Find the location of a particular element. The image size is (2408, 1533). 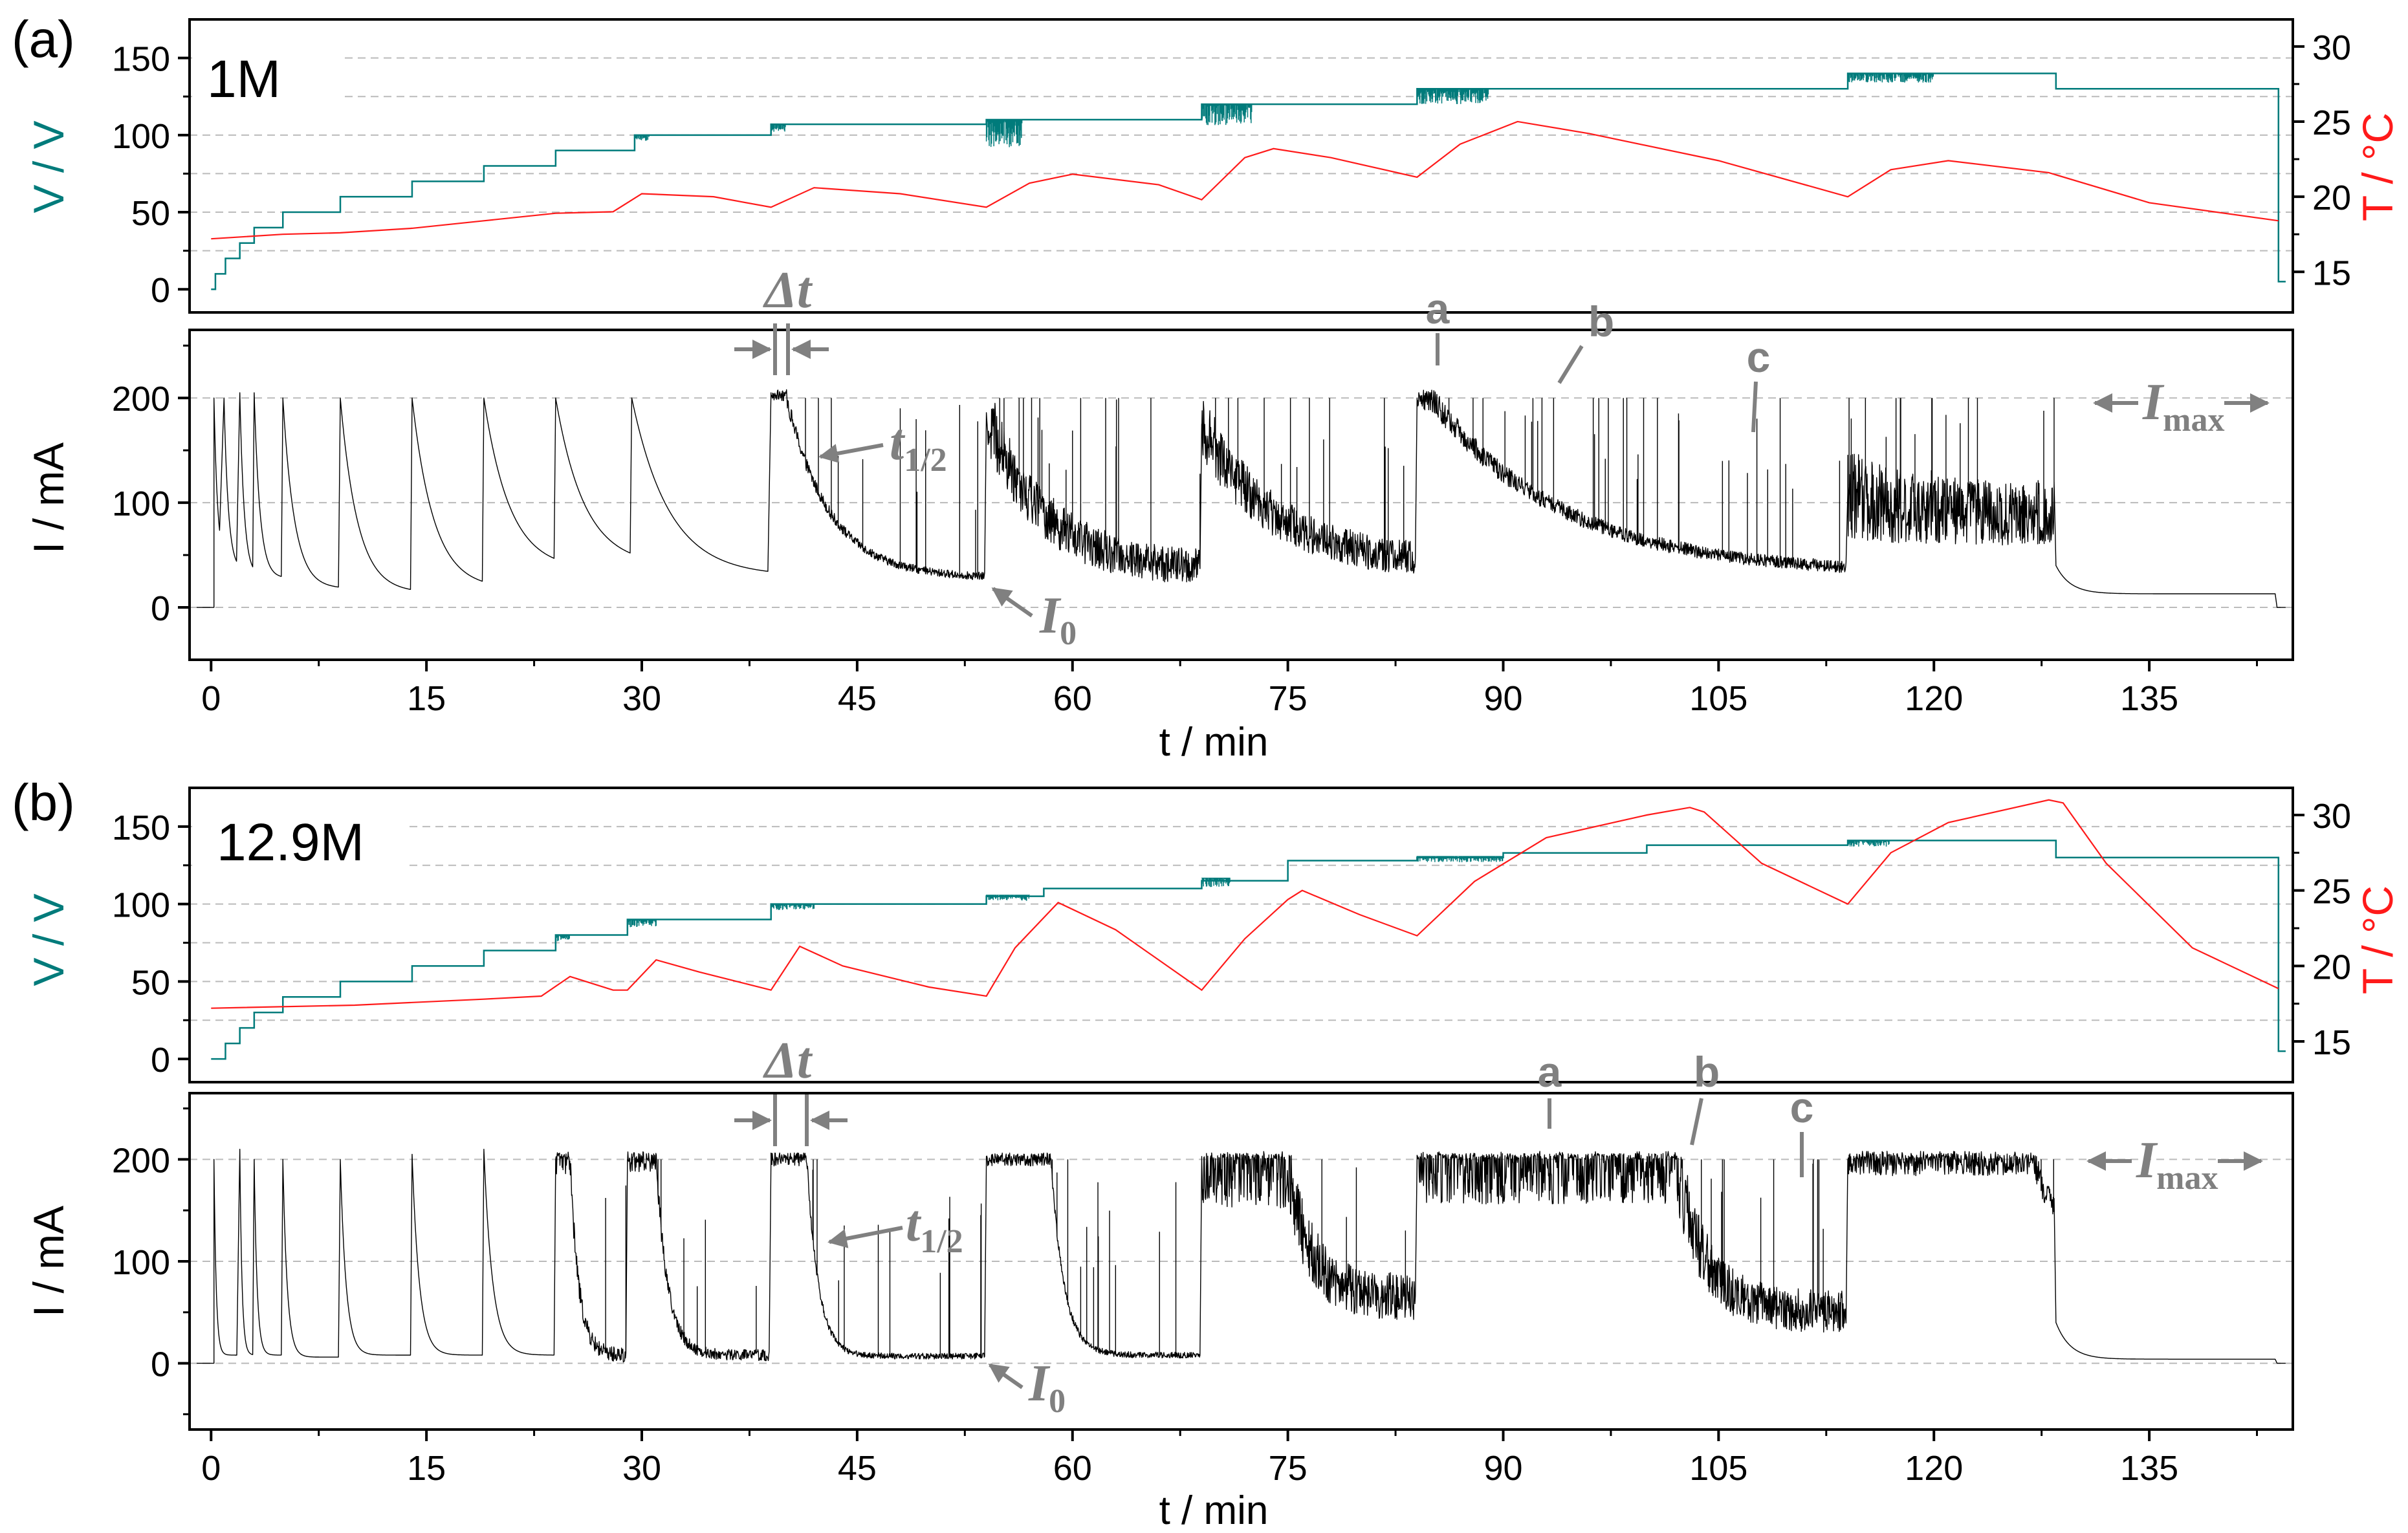

panel-b-t-half-main: t is located at coordinates (914, 1223).